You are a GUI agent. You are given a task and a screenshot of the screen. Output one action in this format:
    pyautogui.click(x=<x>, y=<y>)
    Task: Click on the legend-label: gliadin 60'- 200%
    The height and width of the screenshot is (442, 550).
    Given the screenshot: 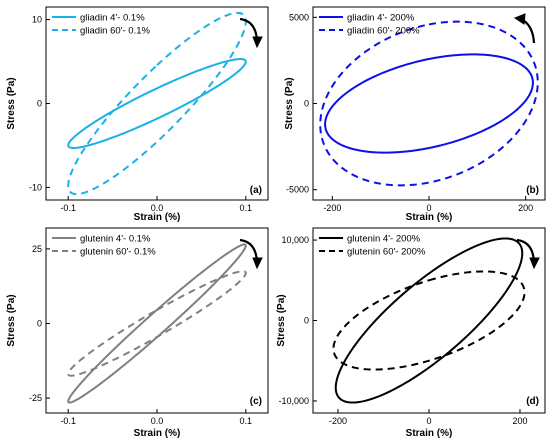 What is the action you would take?
    pyautogui.click(x=383, y=31)
    